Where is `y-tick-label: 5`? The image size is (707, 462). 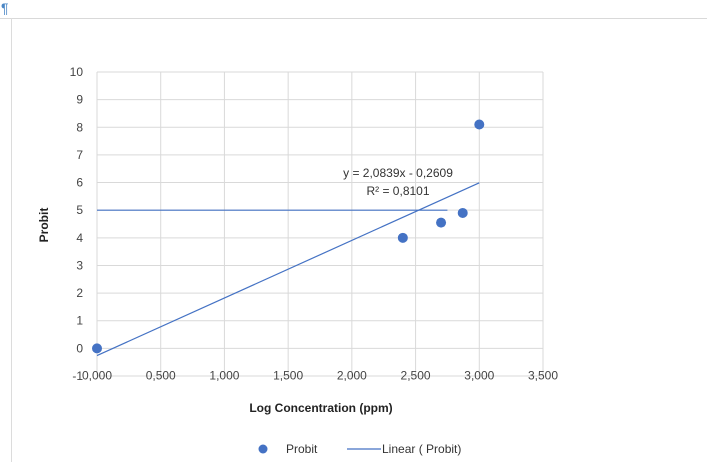
y-tick-label: 5 is located at coordinates (79, 210).